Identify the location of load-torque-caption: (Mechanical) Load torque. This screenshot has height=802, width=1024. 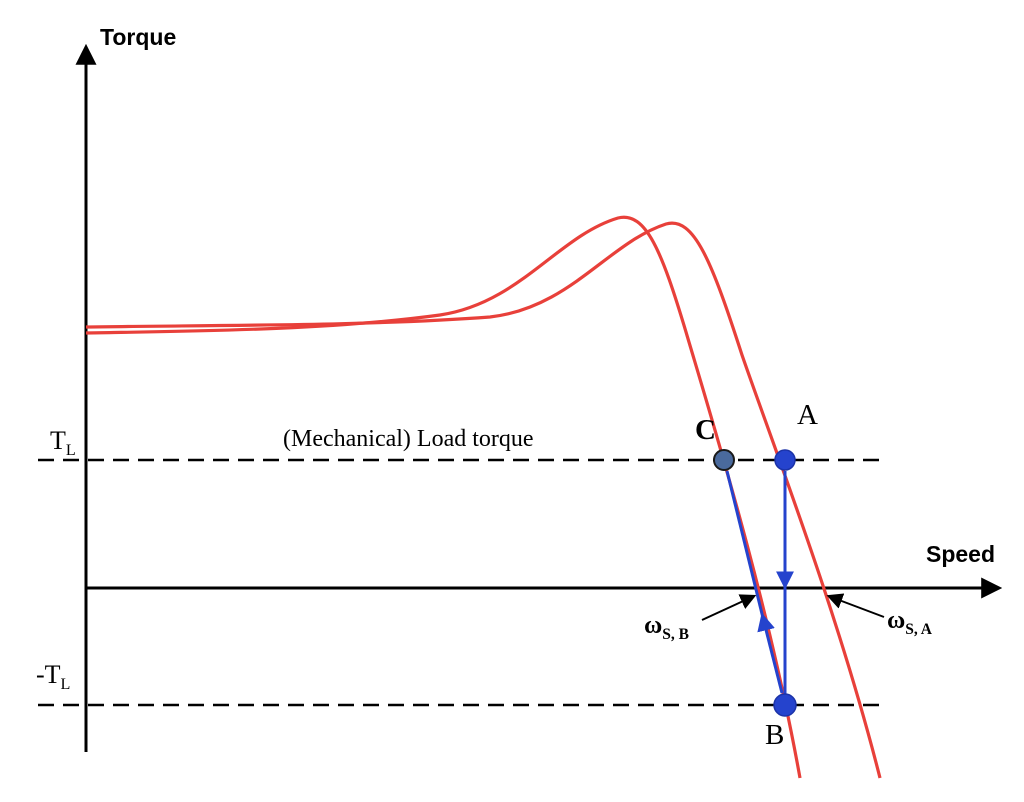
(408, 439).